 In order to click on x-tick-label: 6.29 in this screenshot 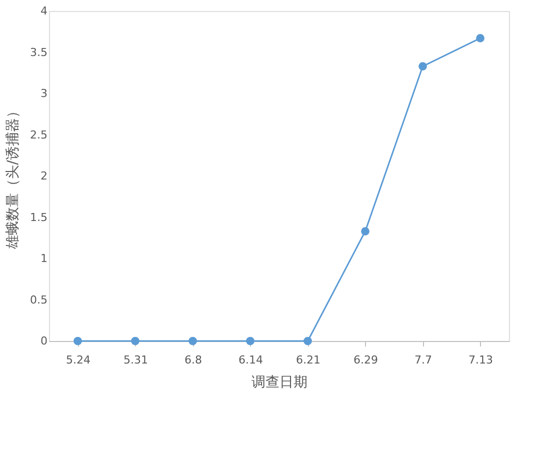, I will do `click(366, 360)`.